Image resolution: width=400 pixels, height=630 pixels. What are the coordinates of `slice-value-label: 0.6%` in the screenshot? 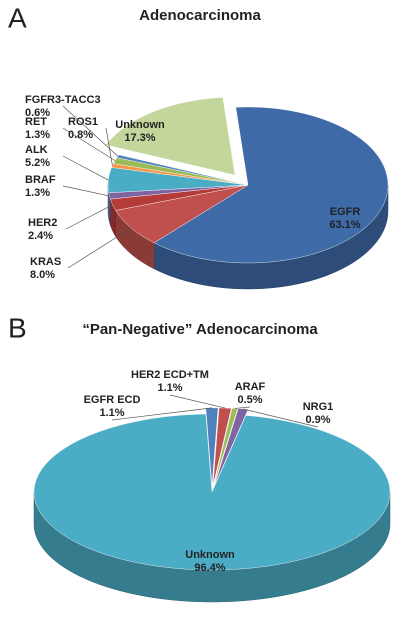 It's located at (37, 113).